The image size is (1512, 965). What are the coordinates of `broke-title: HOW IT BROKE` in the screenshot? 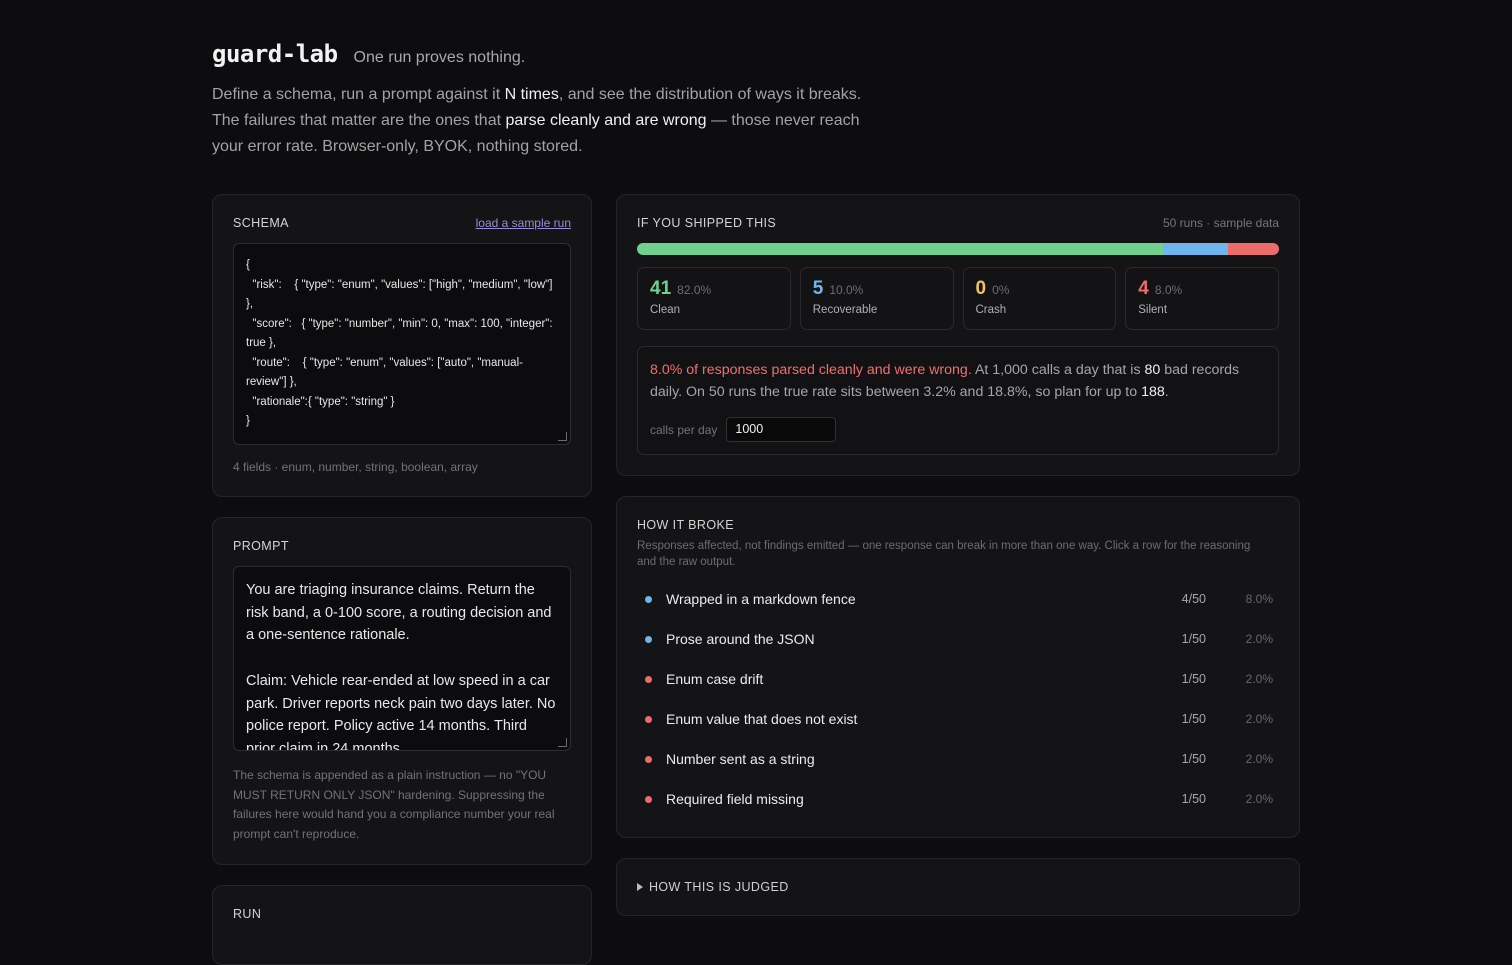 It's located at (685, 525).